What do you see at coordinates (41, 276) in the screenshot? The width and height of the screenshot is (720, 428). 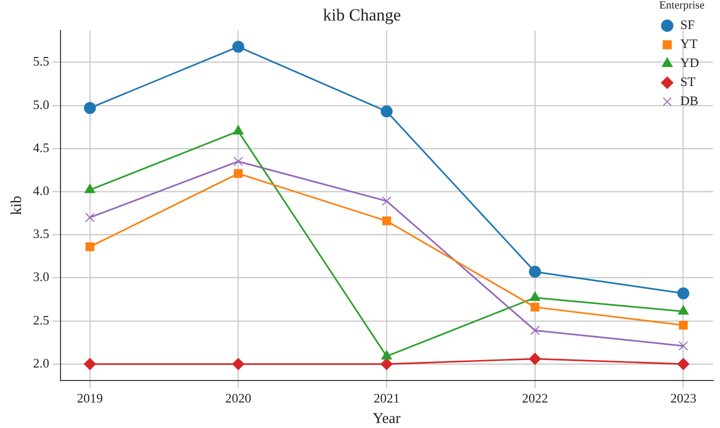 I see `y-tick-label: 3.0` at bounding box center [41, 276].